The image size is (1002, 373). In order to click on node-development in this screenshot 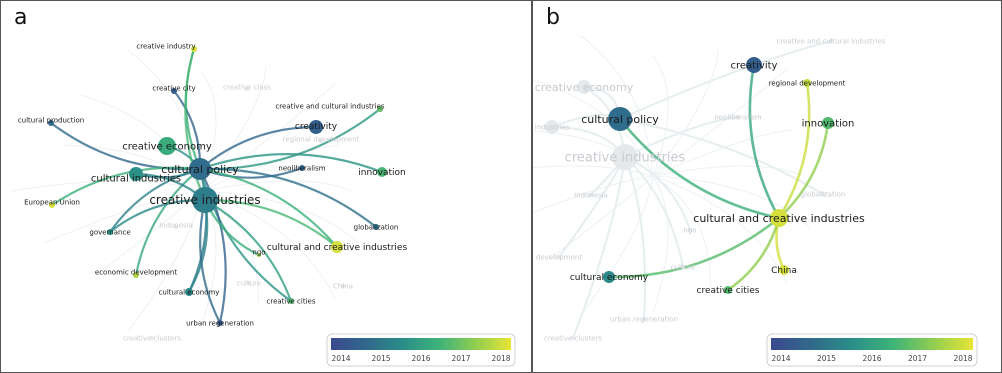, I will do `click(559, 257)`.